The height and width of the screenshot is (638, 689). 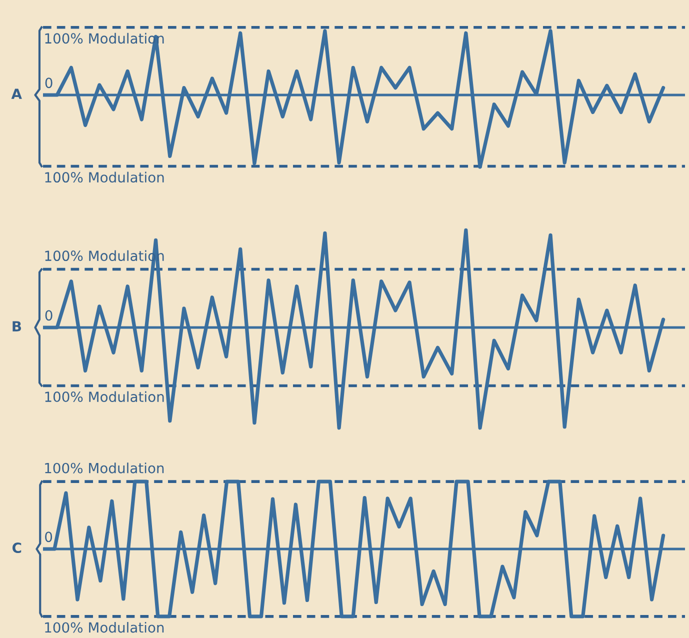 I want to click on text: B, so click(x=17, y=326).